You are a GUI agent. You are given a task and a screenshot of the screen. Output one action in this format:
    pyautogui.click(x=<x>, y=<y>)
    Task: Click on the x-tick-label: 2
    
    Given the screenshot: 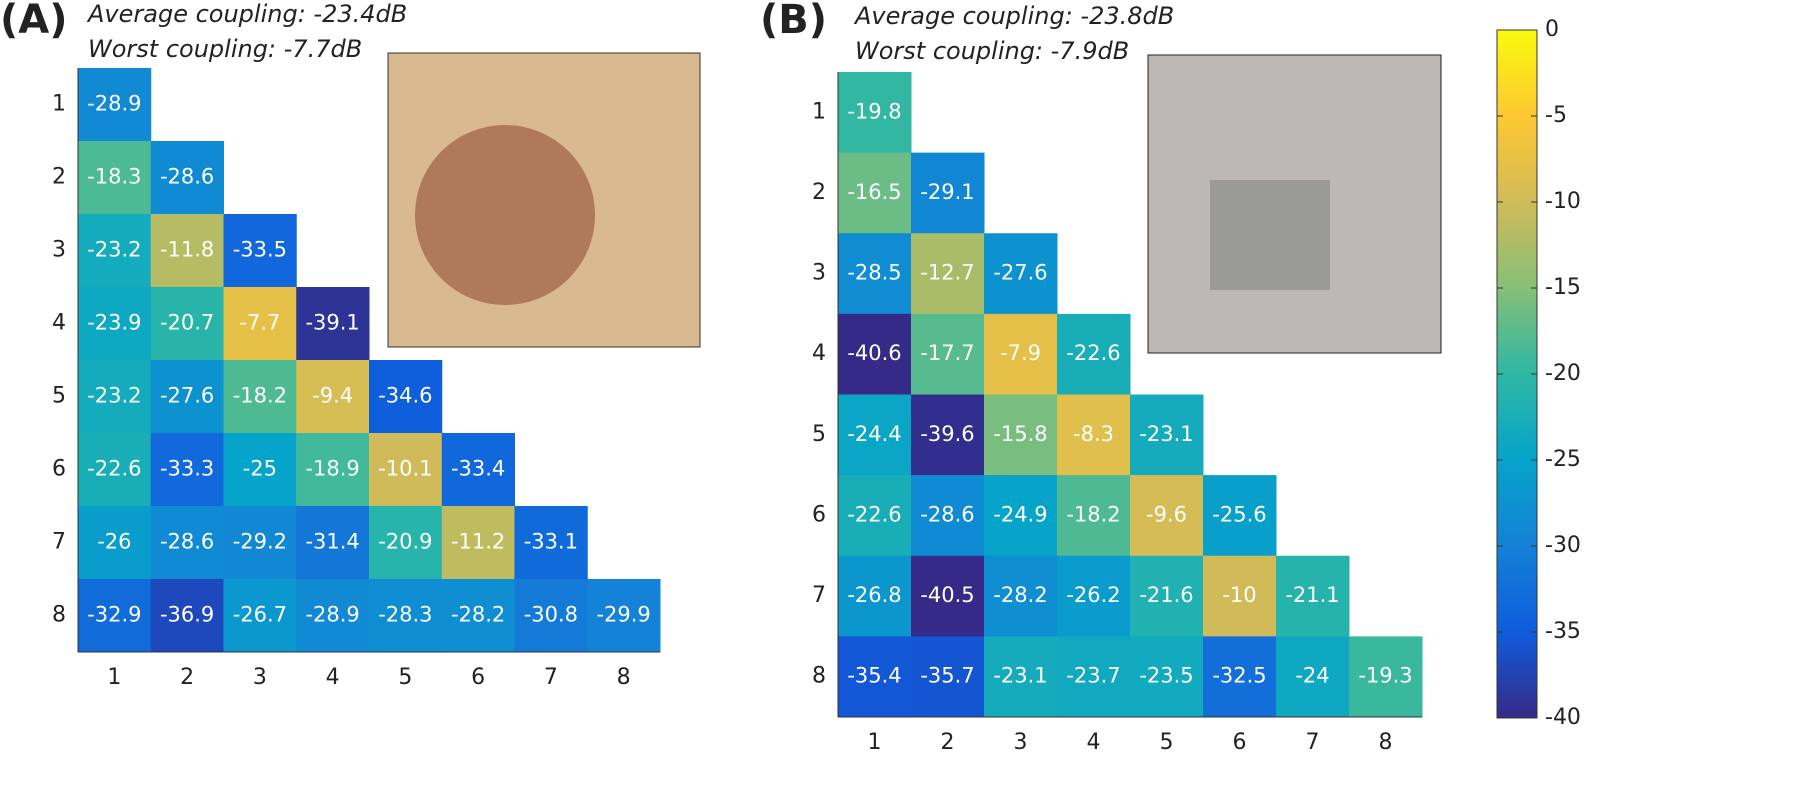 What is the action you would take?
    pyautogui.click(x=187, y=677)
    